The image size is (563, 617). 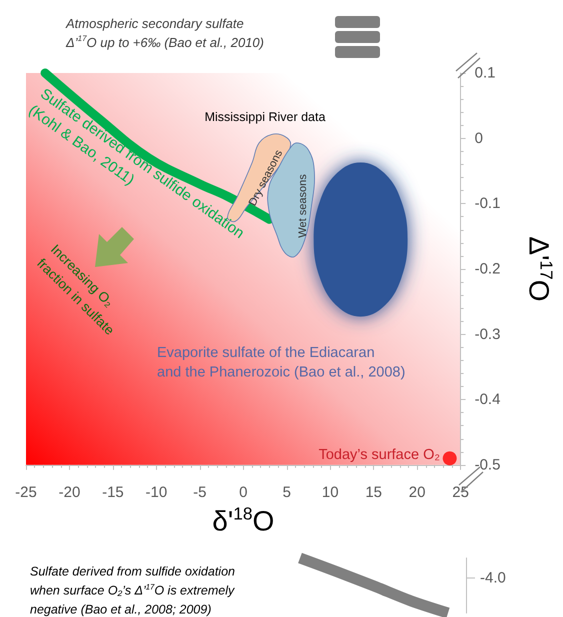 What do you see at coordinates (487, 269) in the screenshot?
I see `y-tick-label: -0.2` at bounding box center [487, 269].